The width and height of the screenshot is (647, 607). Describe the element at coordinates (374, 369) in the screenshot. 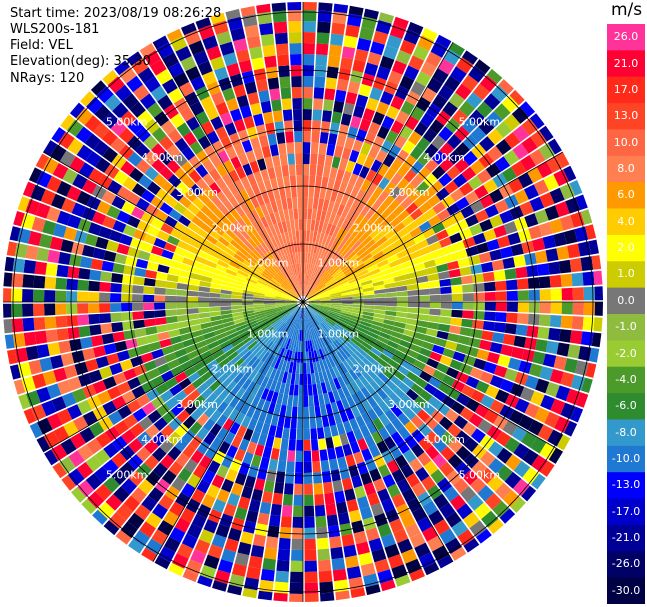

I see `range-ring-label: 2.00km` at that location.